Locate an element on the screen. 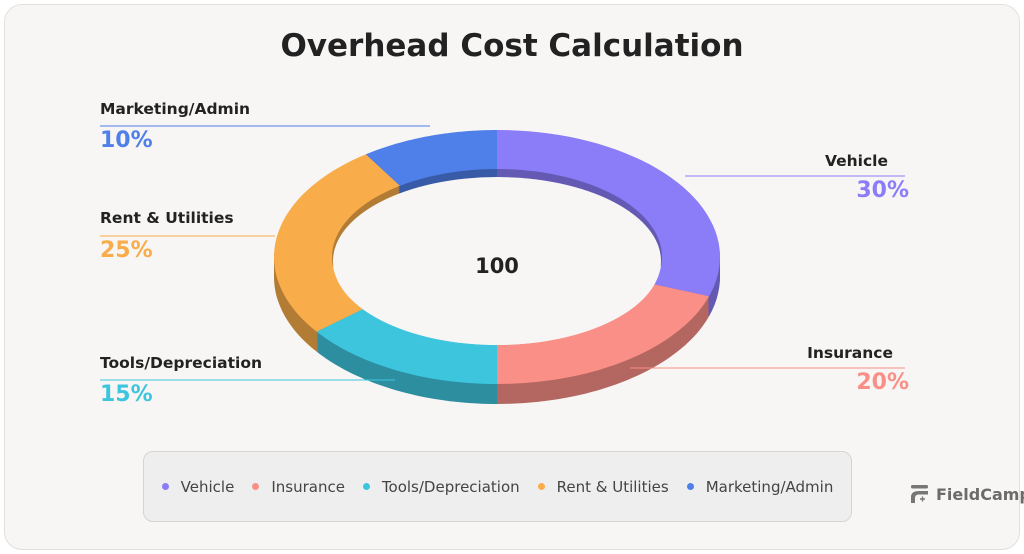  legend-item-marketing-admin: Marketing/Admin is located at coordinates (760, 486).